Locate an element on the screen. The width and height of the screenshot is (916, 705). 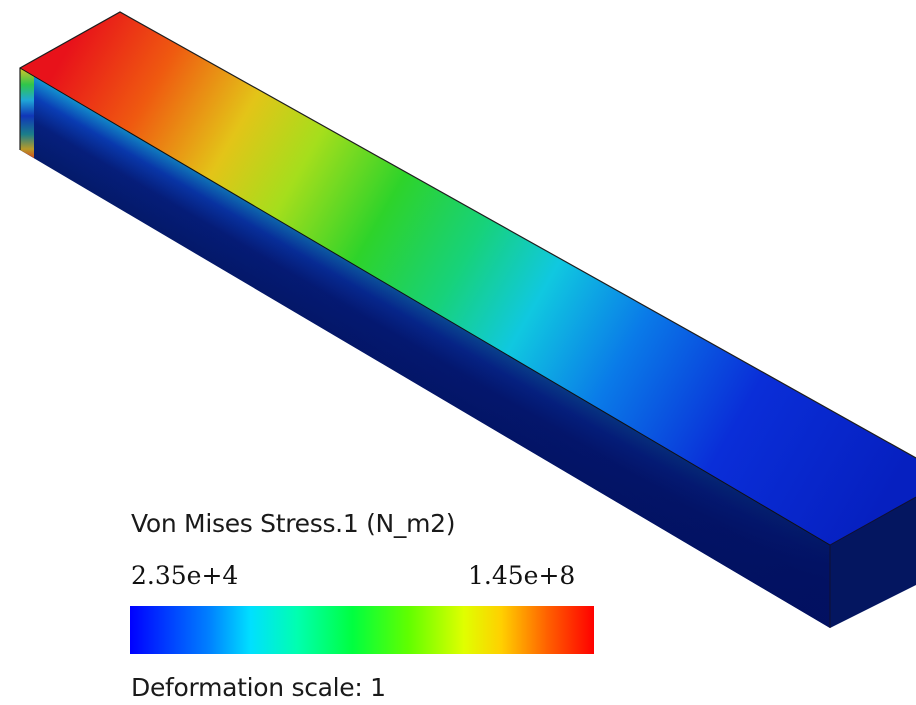
beam-end-face is located at coordinates (27, 113).